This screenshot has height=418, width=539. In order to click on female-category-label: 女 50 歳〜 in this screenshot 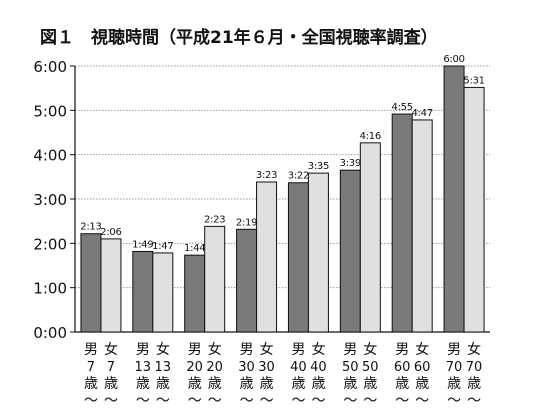, I will do `click(370, 375)`.